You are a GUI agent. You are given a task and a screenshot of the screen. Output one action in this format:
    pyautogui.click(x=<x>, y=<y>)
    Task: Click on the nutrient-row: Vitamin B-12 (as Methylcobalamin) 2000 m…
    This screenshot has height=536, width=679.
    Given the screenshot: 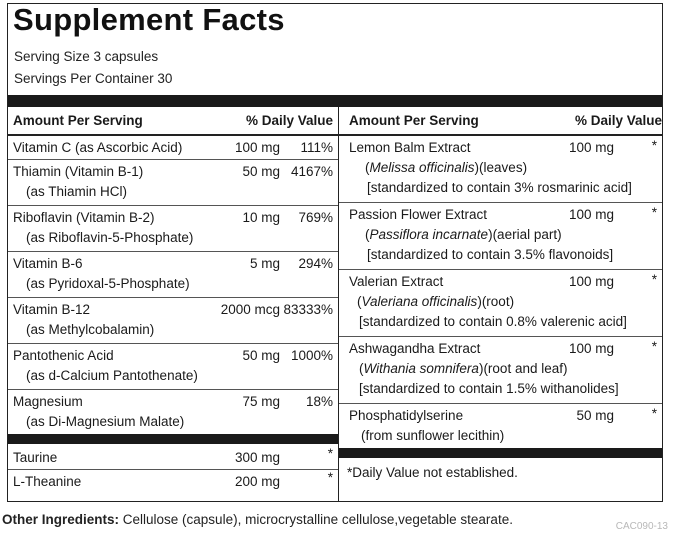 What is the action you would take?
    pyautogui.click(x=173, y=321)
    